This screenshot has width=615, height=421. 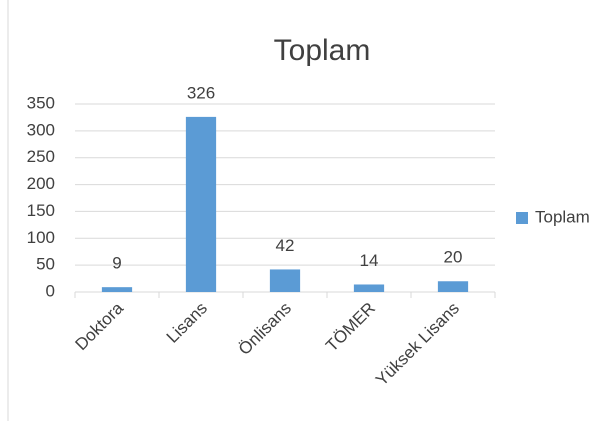 I want to click on chart-title: Toplam, so click(x=322, y=50).